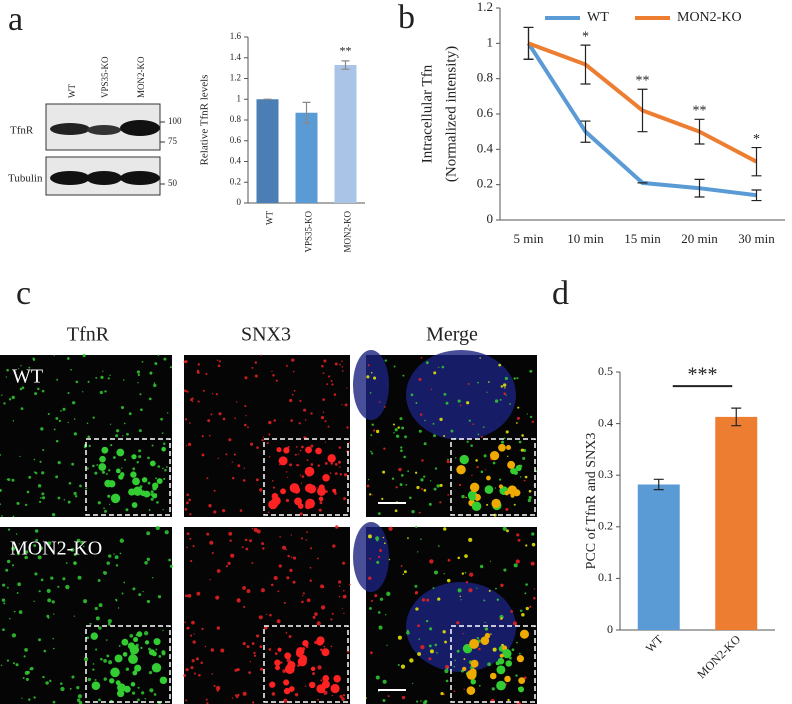  Describe the element at coordinates (736, 523) in the screenshot. I see `bar` at that location.